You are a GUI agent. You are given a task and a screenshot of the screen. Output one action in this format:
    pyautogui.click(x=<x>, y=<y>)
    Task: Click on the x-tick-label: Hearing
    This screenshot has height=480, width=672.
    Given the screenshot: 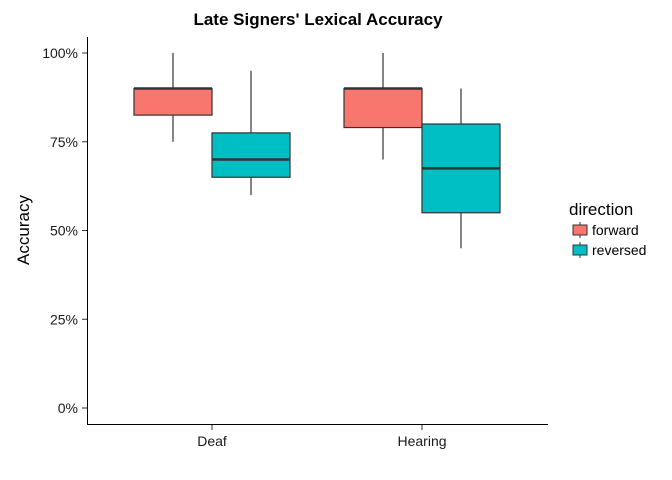 What is the action you would take?
    pyautogui.click(x=421, y=441)
    